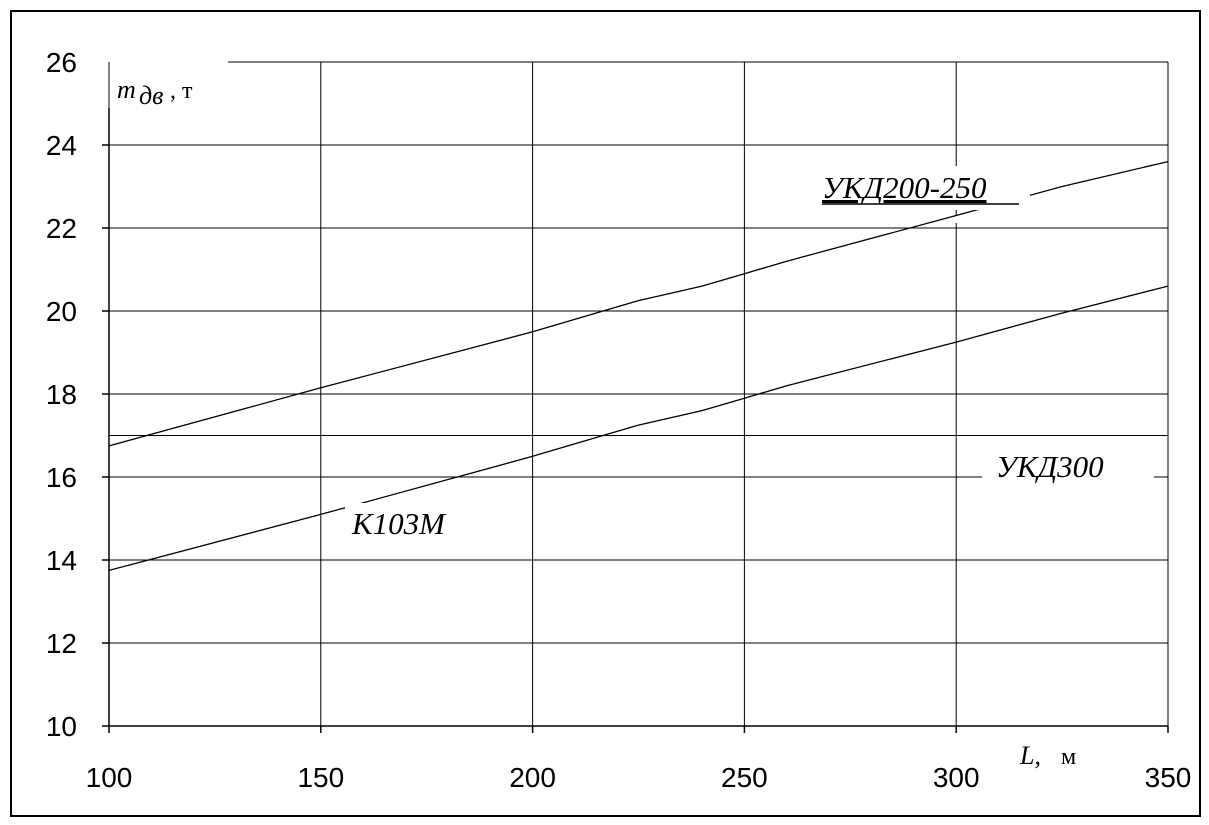 The image size is (1209, 825). Describe the element at coordinates (61, 477) in the screenshot. I see `y-tick-label-16: 16` at that location.